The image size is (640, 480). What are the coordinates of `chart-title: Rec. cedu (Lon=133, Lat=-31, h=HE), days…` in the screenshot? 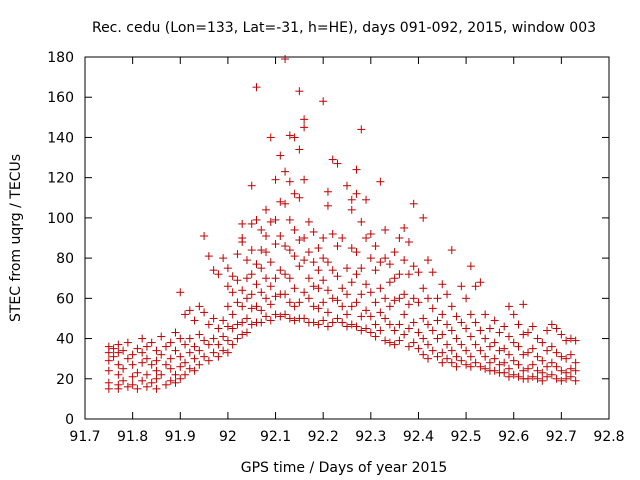 It's located at (344, 28).